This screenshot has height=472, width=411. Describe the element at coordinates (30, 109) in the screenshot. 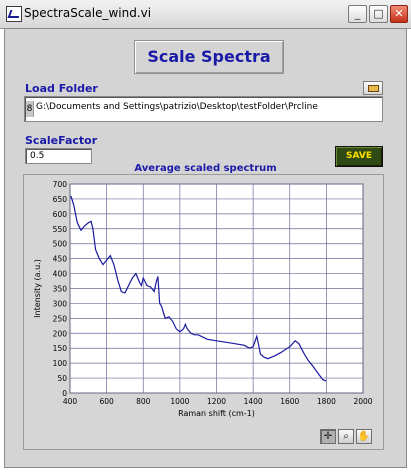

I see `path-type-indicator: 8` at that location.